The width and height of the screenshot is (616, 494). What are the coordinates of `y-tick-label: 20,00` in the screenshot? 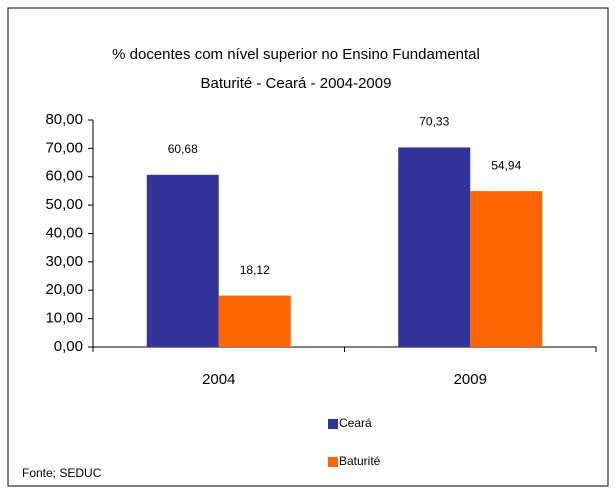 It's located at (64, 289).